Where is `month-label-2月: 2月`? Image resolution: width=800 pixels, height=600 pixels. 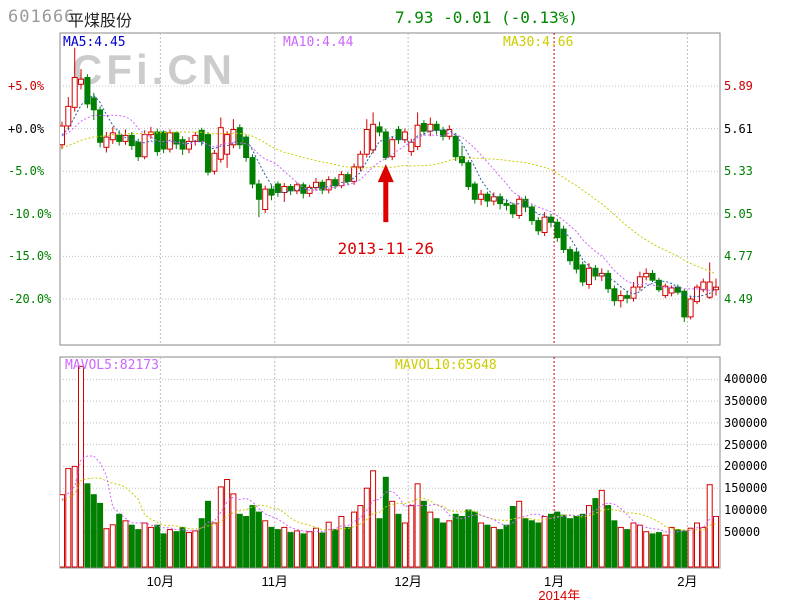
month-label-2月: 2月 is located at coordinates (687, 581).